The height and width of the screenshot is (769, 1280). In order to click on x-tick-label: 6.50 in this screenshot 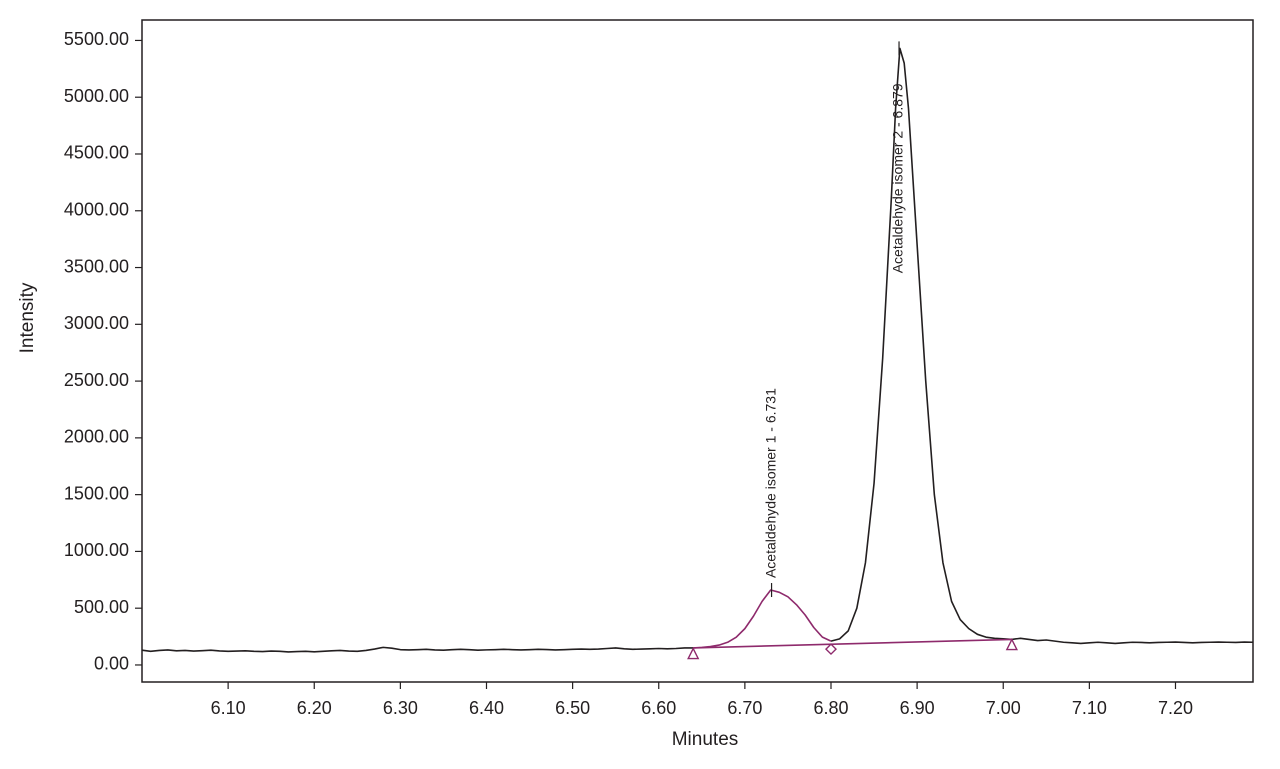, I will do `click(572, 708)`.